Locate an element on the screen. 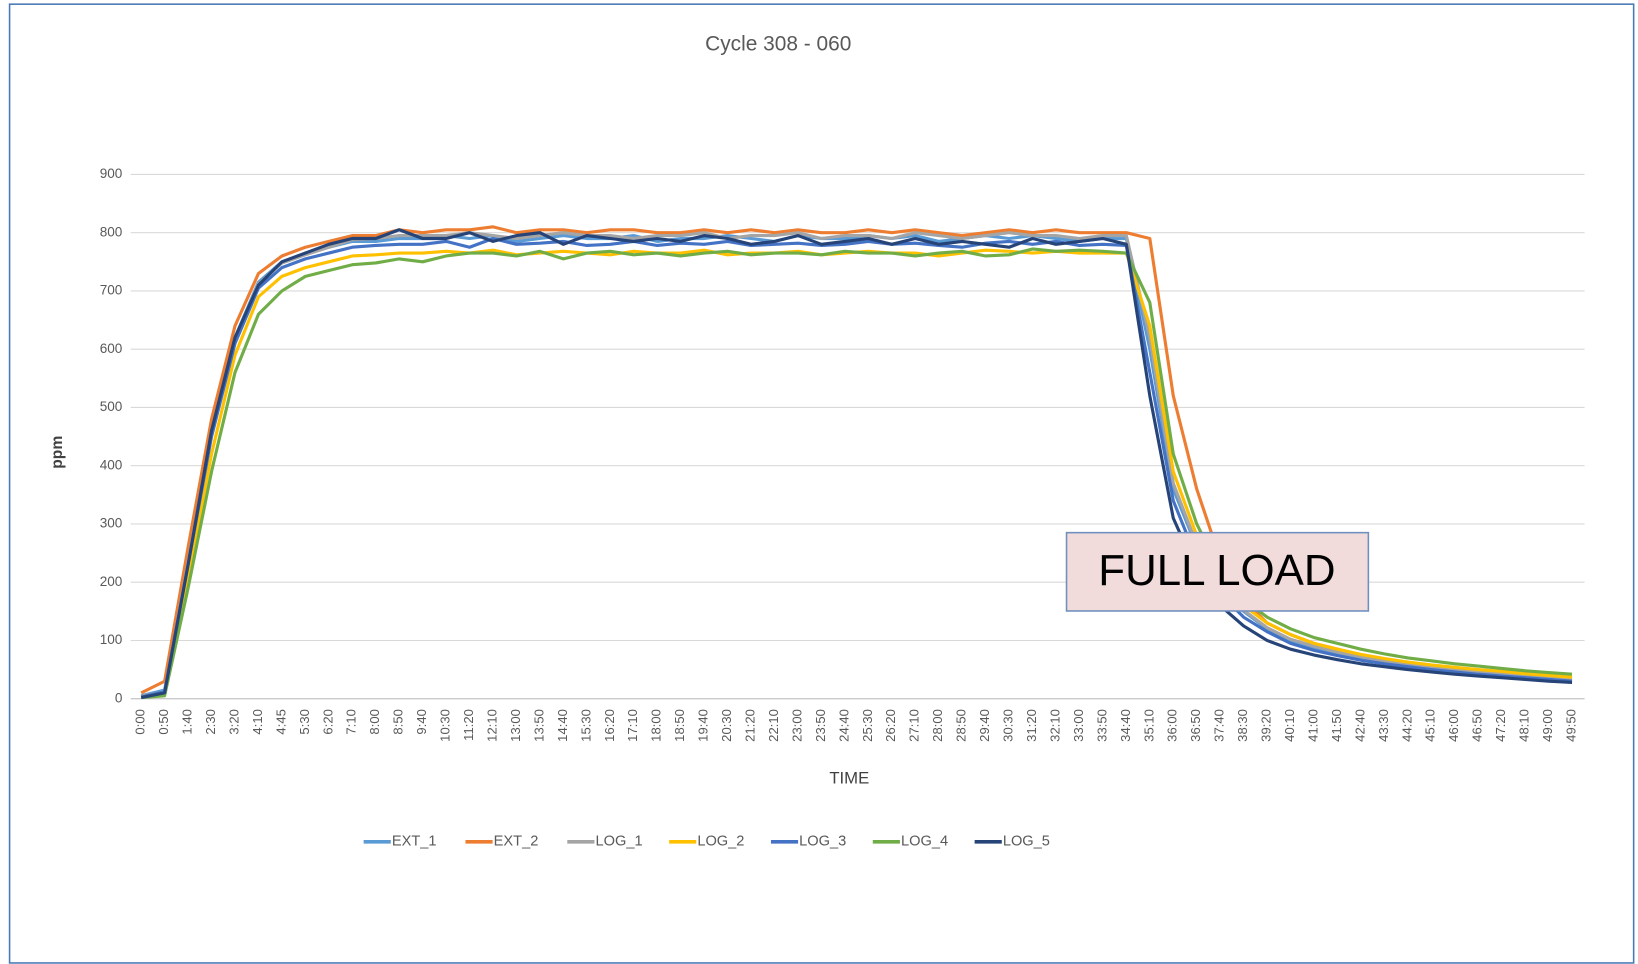 This screenshot has height=964, width=1638. x-tick-label: 49:00 is located at coordinates (1547, 725).